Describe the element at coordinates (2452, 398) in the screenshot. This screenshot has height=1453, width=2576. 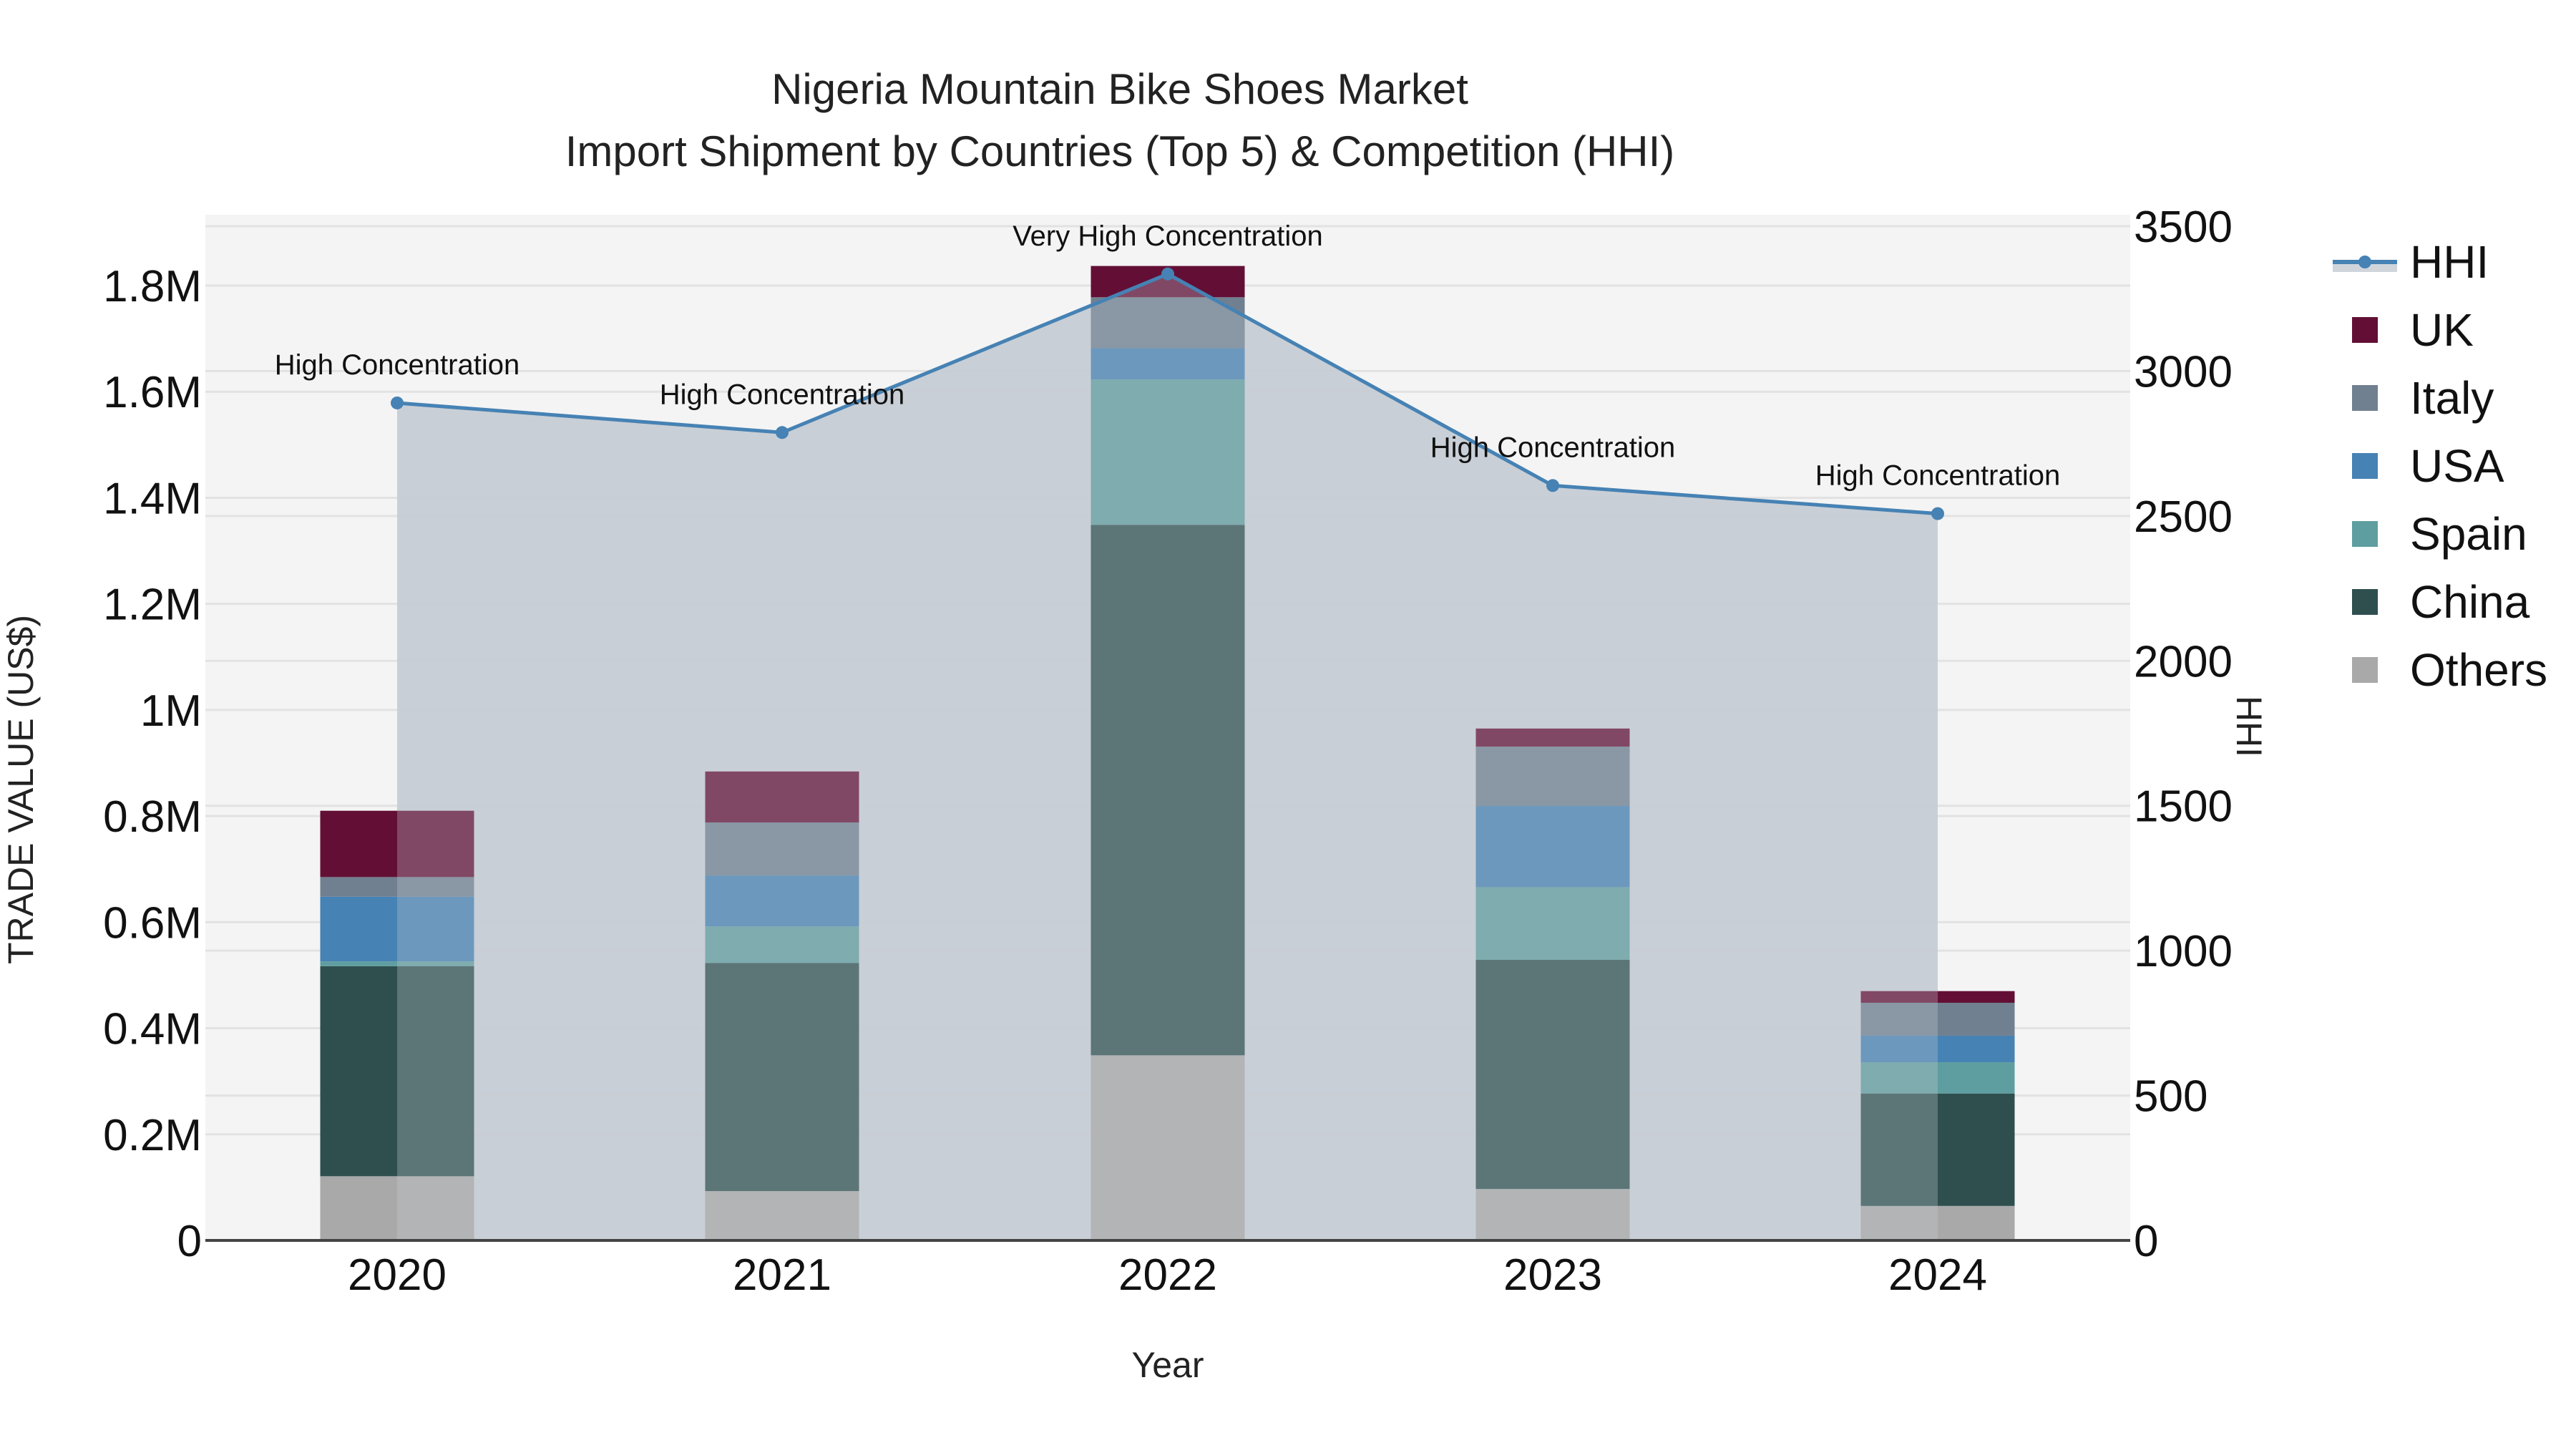
I see `legend-label: Italy` at that location.